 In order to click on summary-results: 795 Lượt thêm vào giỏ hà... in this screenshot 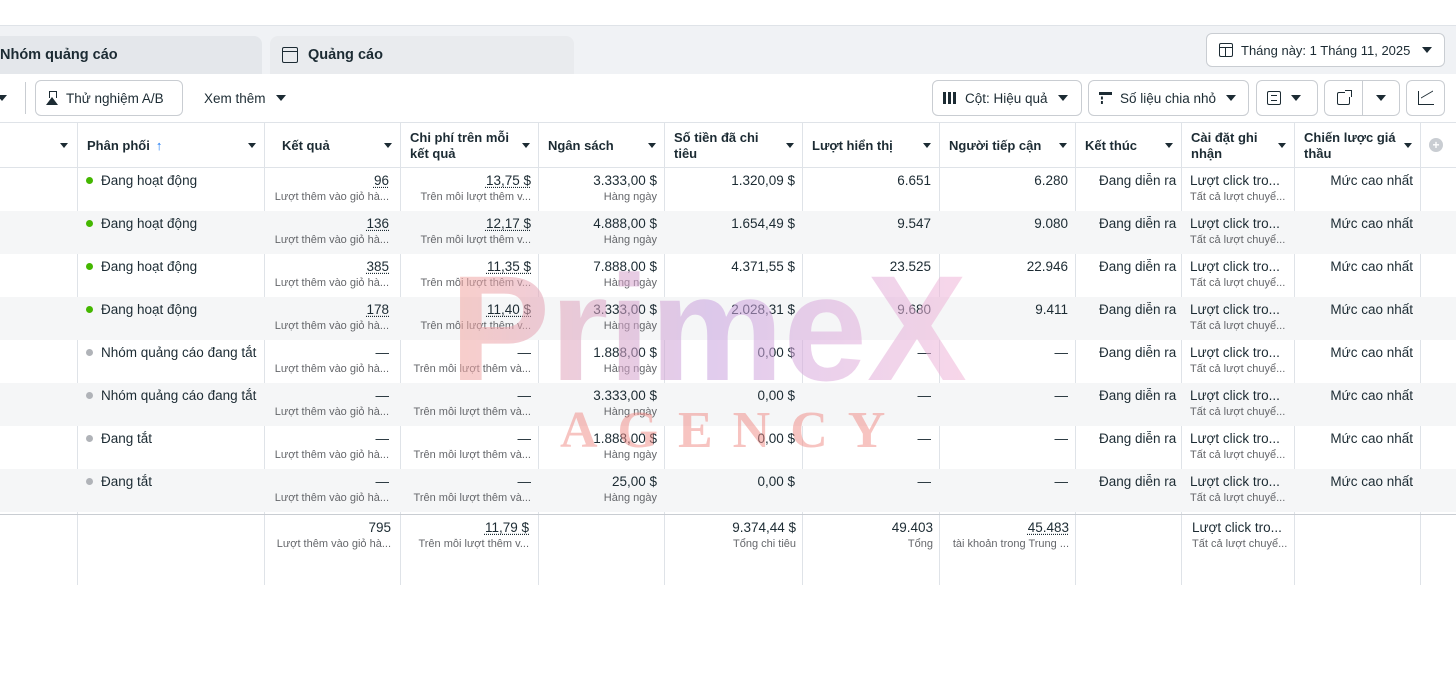, I will do `click(333, 535)`.